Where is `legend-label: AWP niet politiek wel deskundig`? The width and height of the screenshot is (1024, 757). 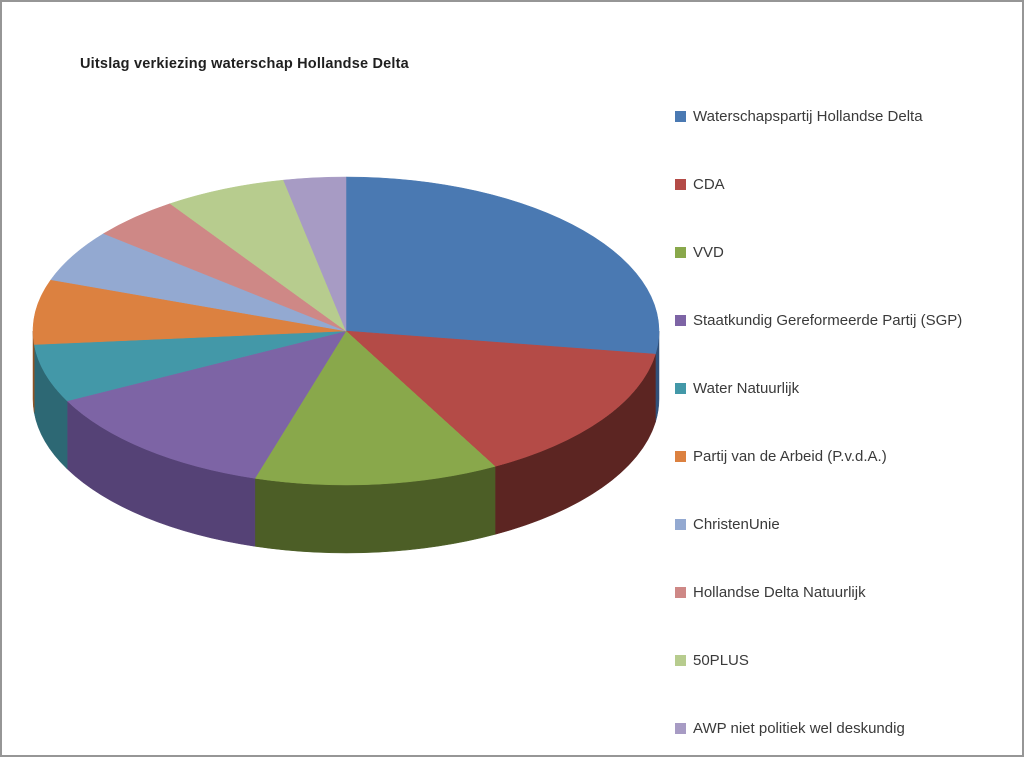
legend-label: AWP niet politiek wel deskundig is located at coordinates (799, 728).